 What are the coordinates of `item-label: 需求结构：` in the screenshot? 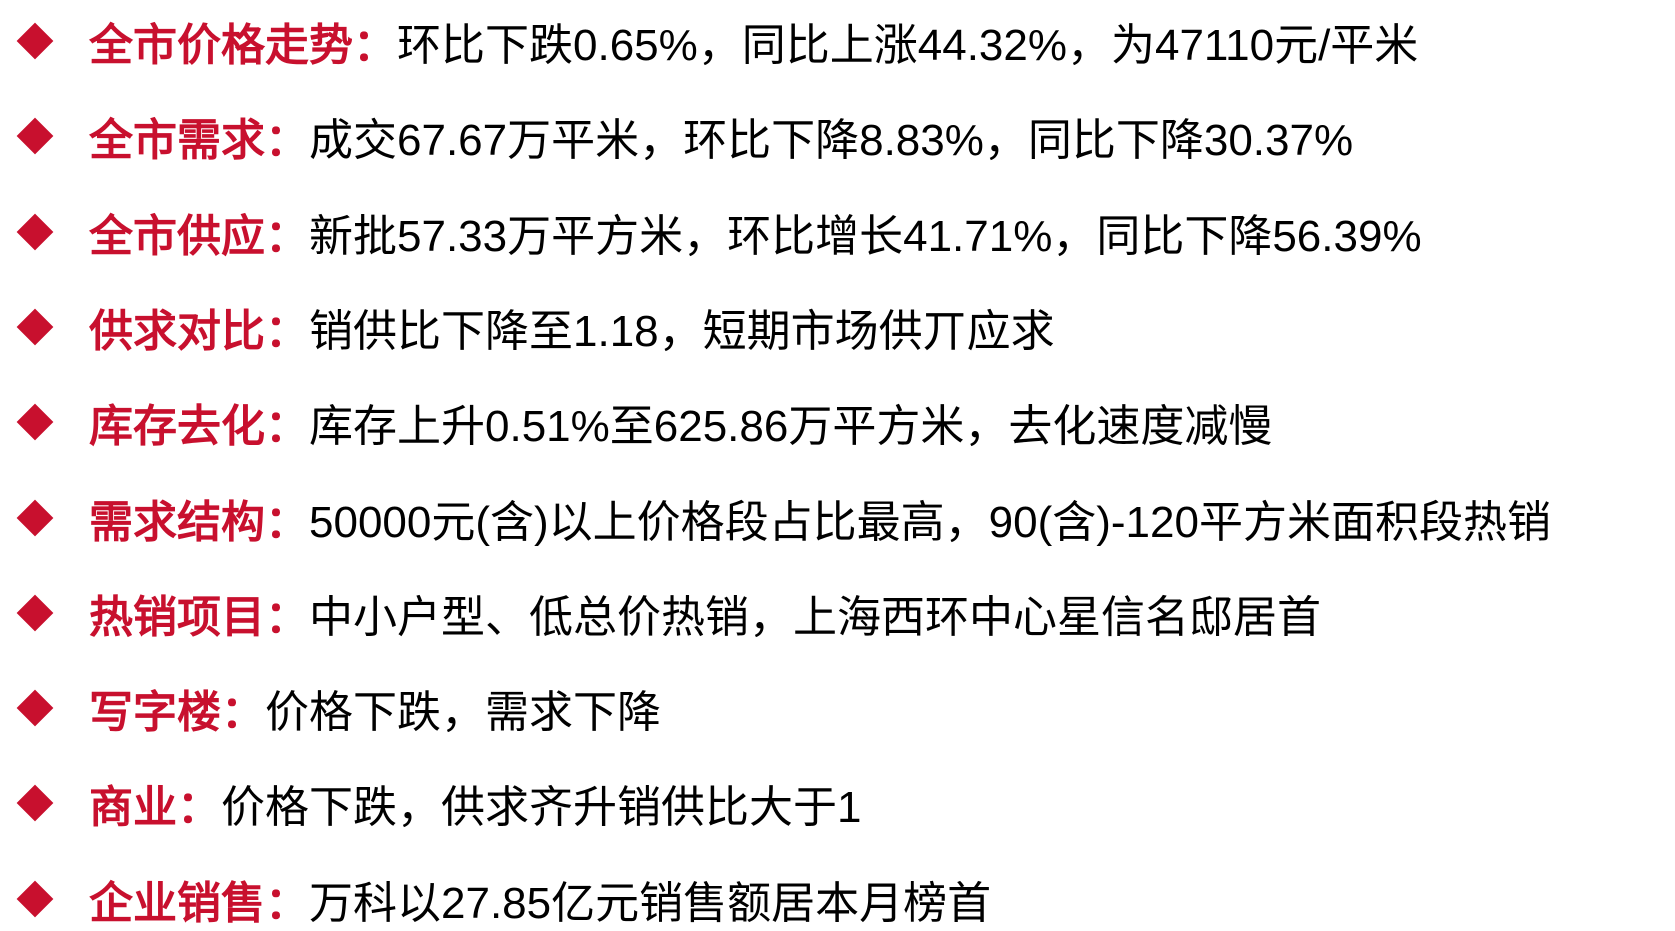 It's located at (199, 522).